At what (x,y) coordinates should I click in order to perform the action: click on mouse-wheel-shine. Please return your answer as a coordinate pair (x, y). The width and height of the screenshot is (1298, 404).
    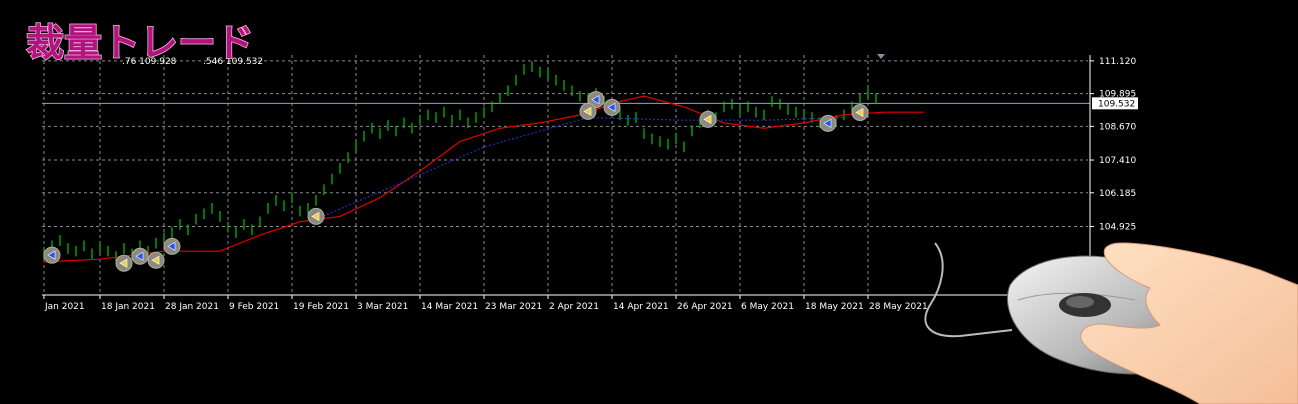
    Looking at the image, I should click on (1080, 302).